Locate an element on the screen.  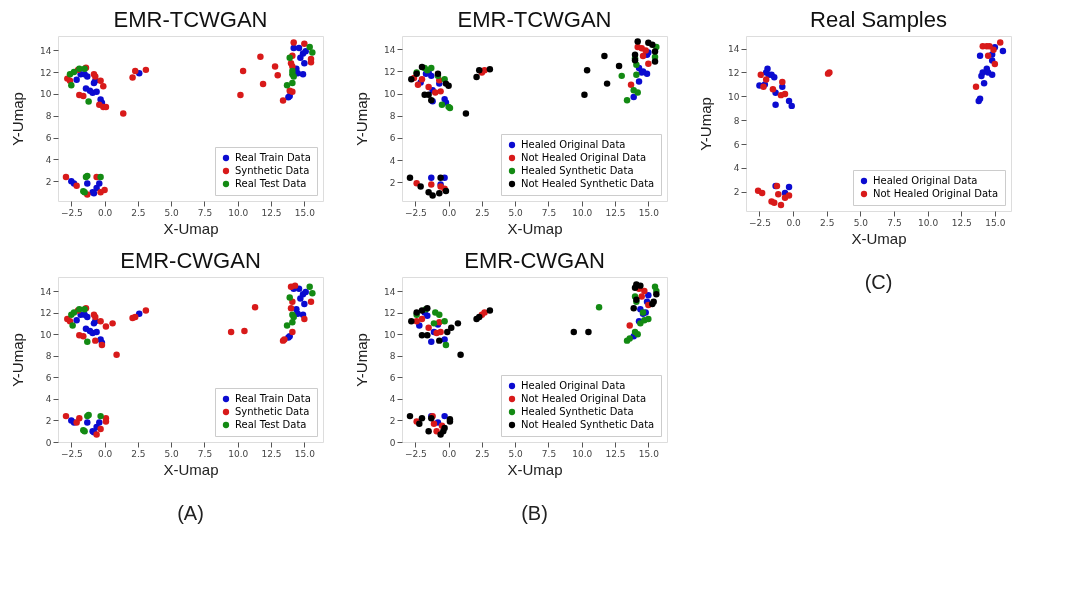
legend-label: Healed Synthetic Data is located at coordinates (577, 170).